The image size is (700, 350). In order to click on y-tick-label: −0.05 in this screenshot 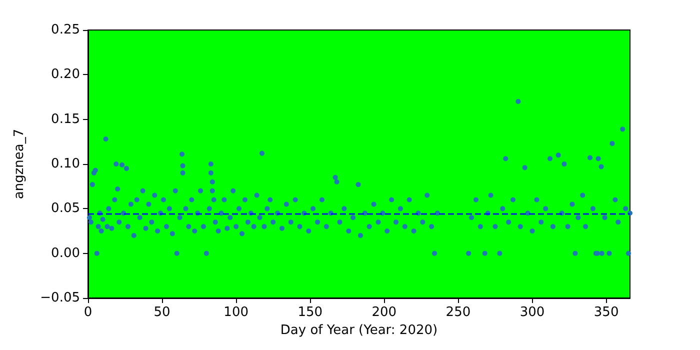, I will do `click(60, 298)`.